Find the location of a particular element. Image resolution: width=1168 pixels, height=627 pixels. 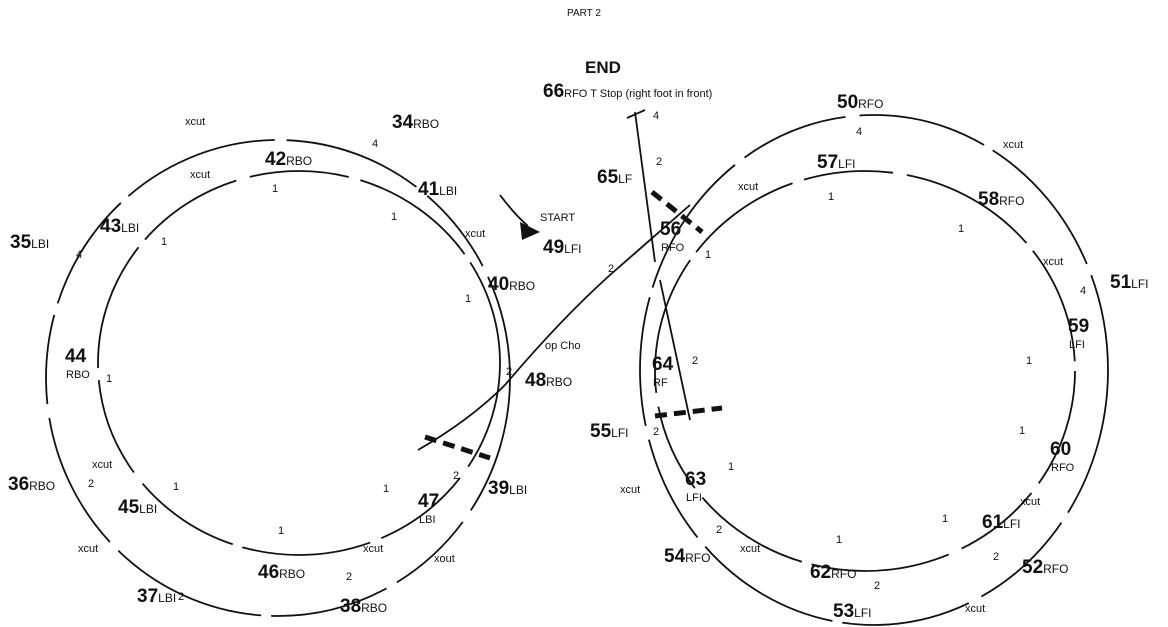

step-label: 50RFO is located at coordinates (860, 102).